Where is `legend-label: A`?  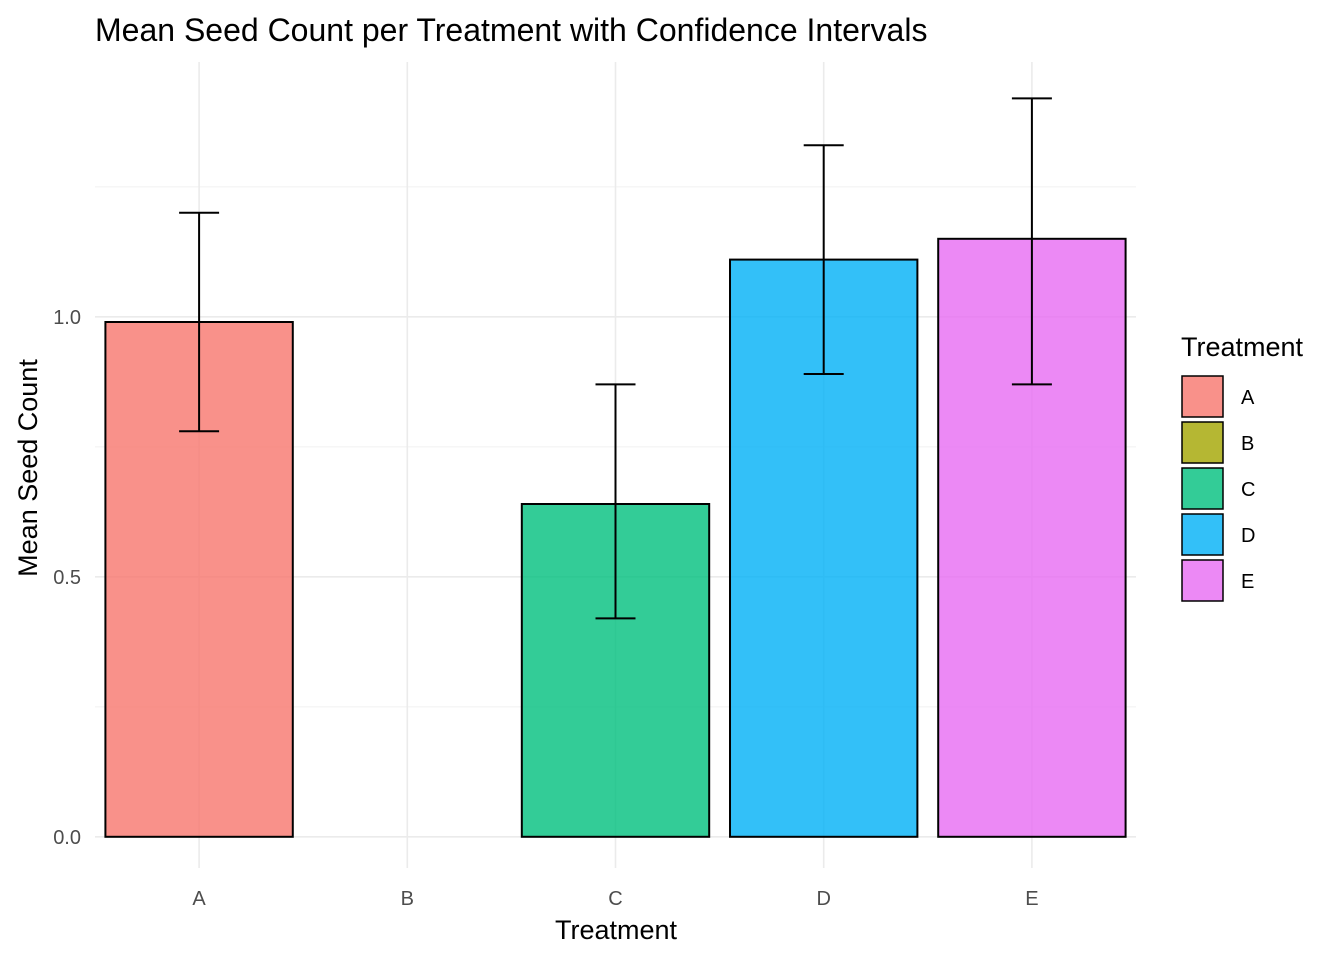 legend-label: A is located at coordinates (1248, 398).